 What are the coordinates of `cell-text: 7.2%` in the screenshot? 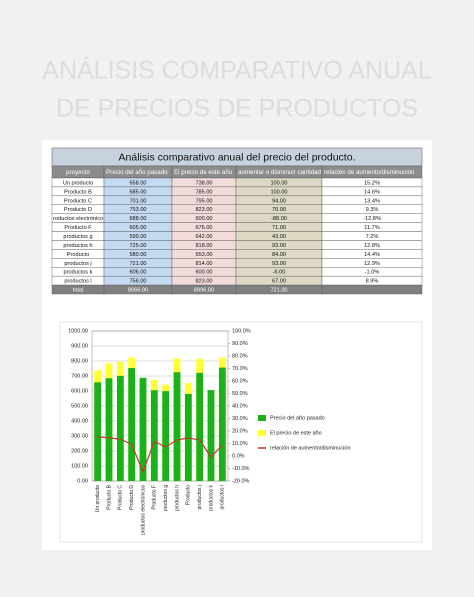 It's located at (372, 237).